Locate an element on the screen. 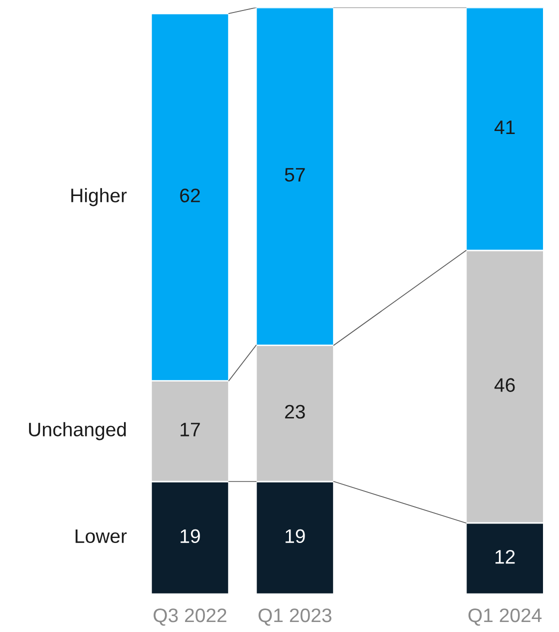 The width and height of the screenshot is (559, 632). series-label: Higher is located at coordinates (99, 197).